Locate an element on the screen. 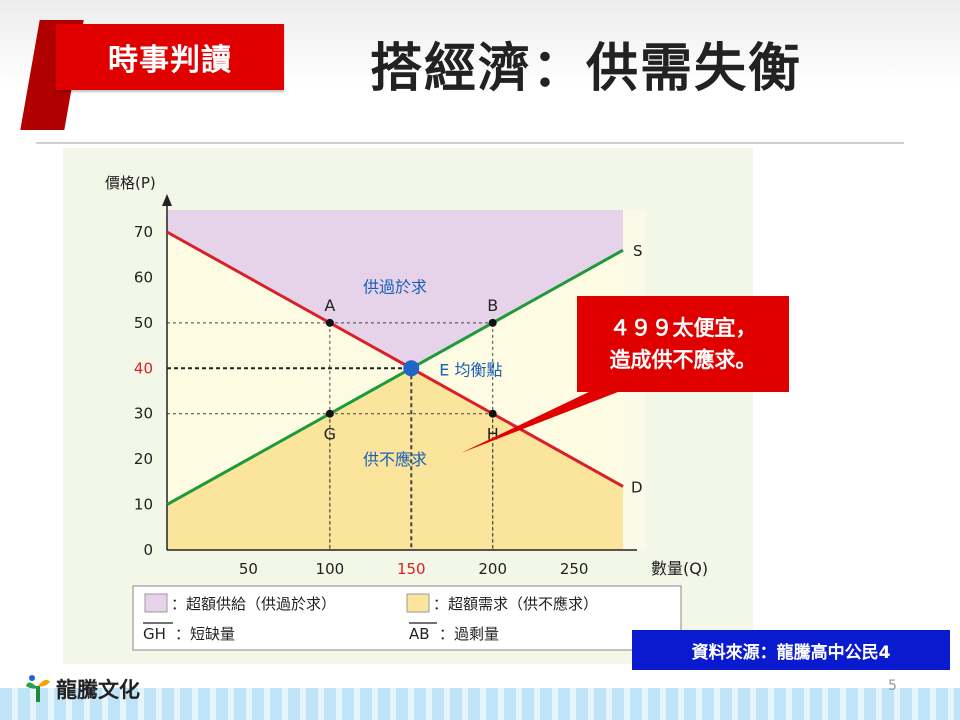  point-label: B is located at coordinates (492, 305).